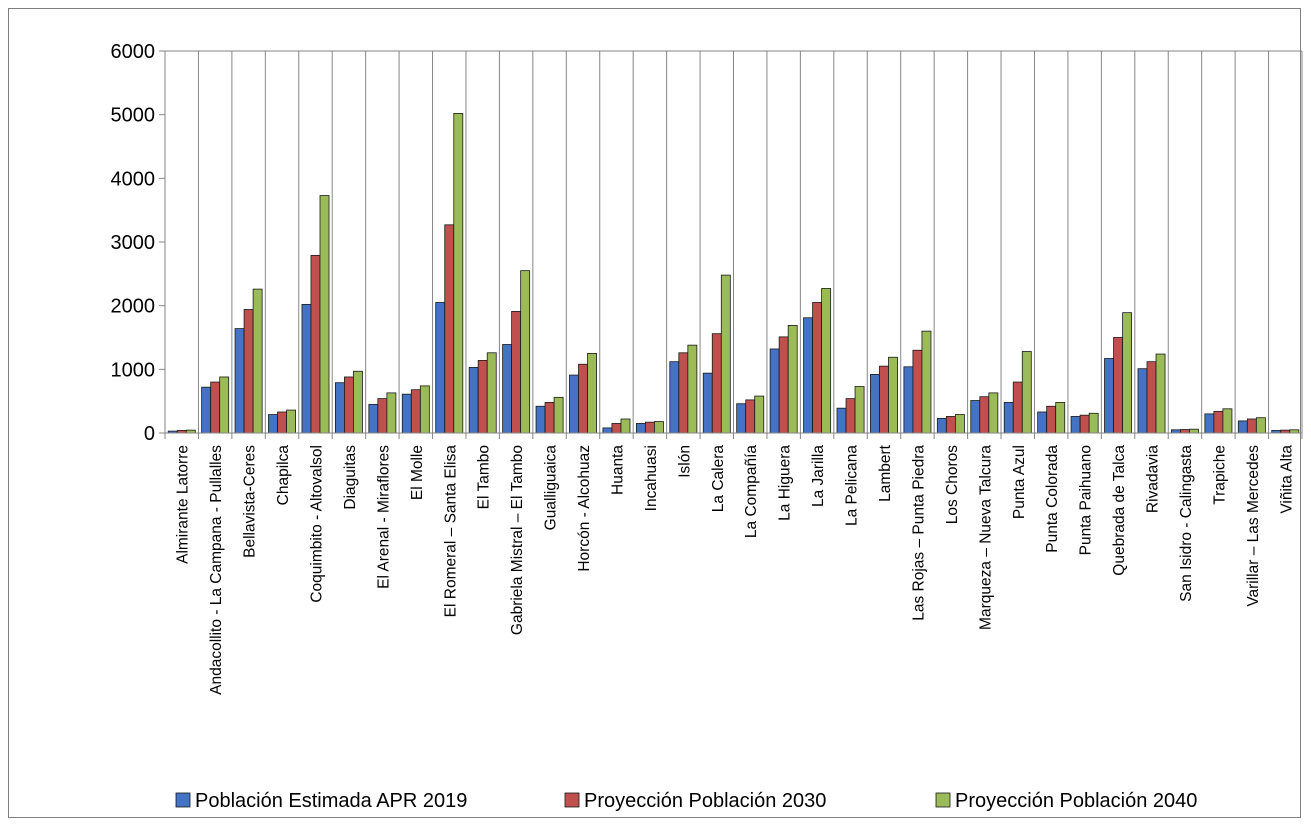 The image size is (1311, 827). I want to click on legend-label: Proyección Población 2030, so click(705, 801).